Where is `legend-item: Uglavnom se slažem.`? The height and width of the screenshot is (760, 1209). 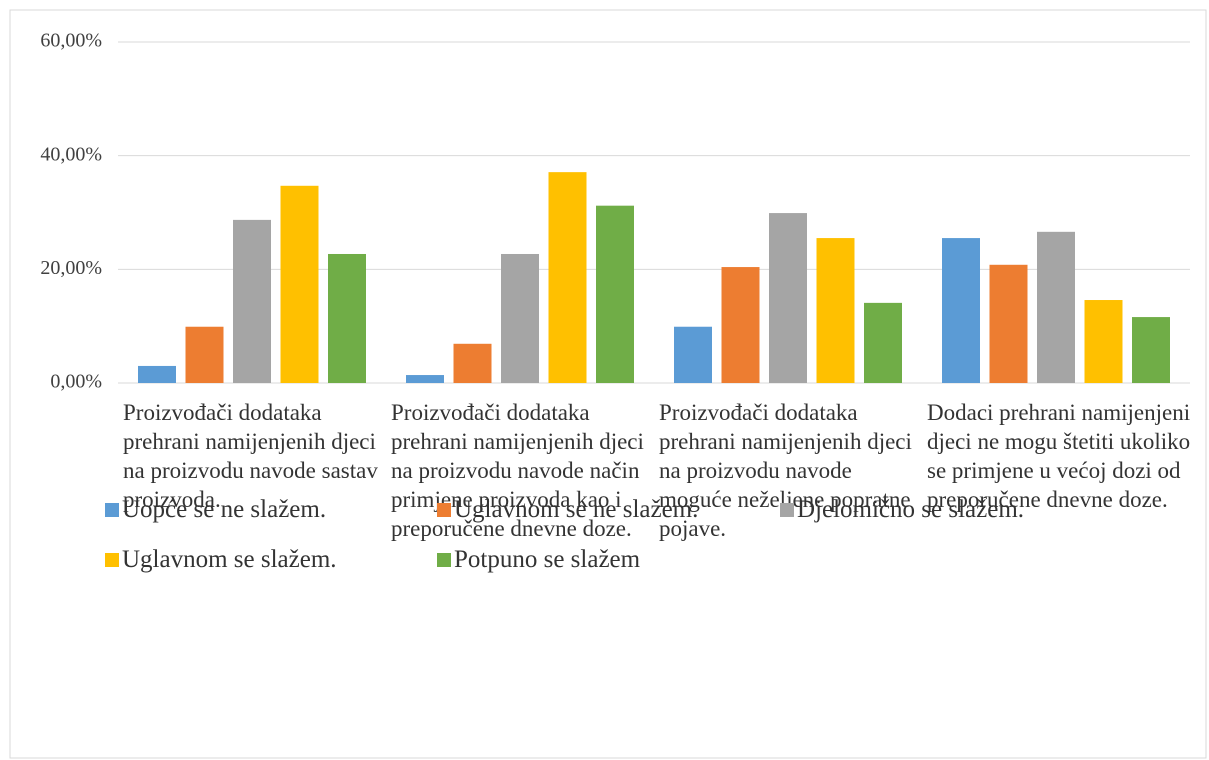 legend-item: Uglavnom se slažem. is located at coordinates (221, 560).